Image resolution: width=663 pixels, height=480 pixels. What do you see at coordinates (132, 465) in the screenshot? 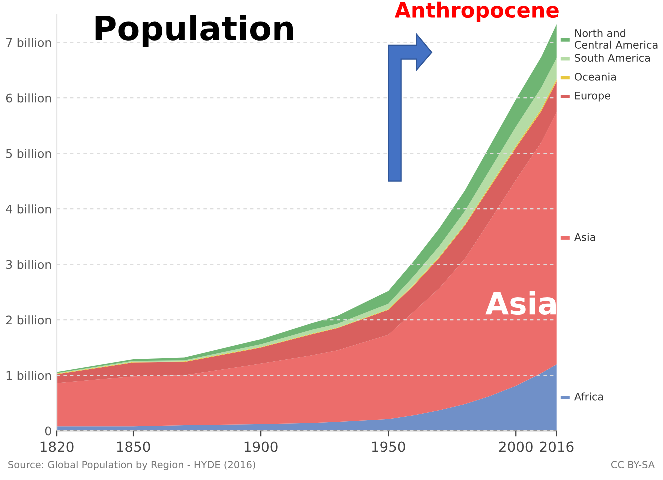
I see `source-note: Source: Global Population by Region - HYDE (2016)` at bounding box center [132, 465].